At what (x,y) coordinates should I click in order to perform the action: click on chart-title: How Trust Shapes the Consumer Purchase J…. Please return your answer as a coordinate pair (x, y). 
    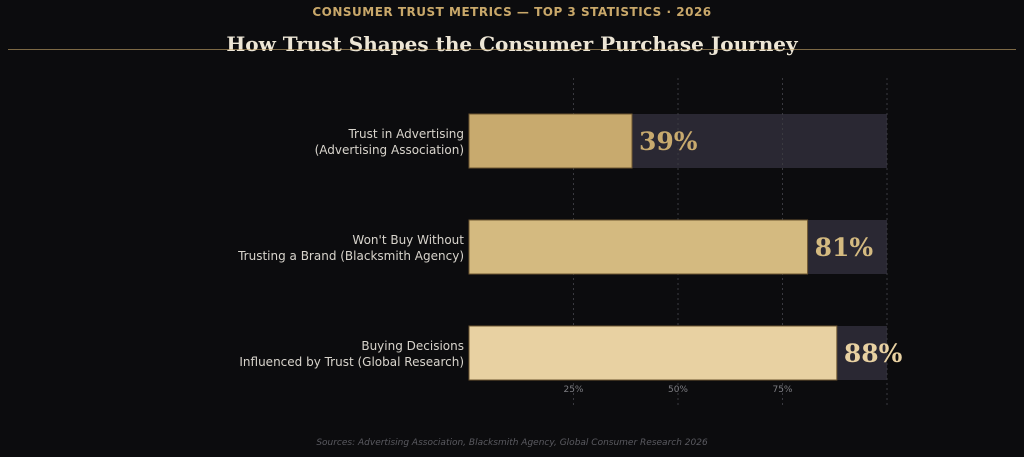
    Looking at the image, I should click on (512, 44).